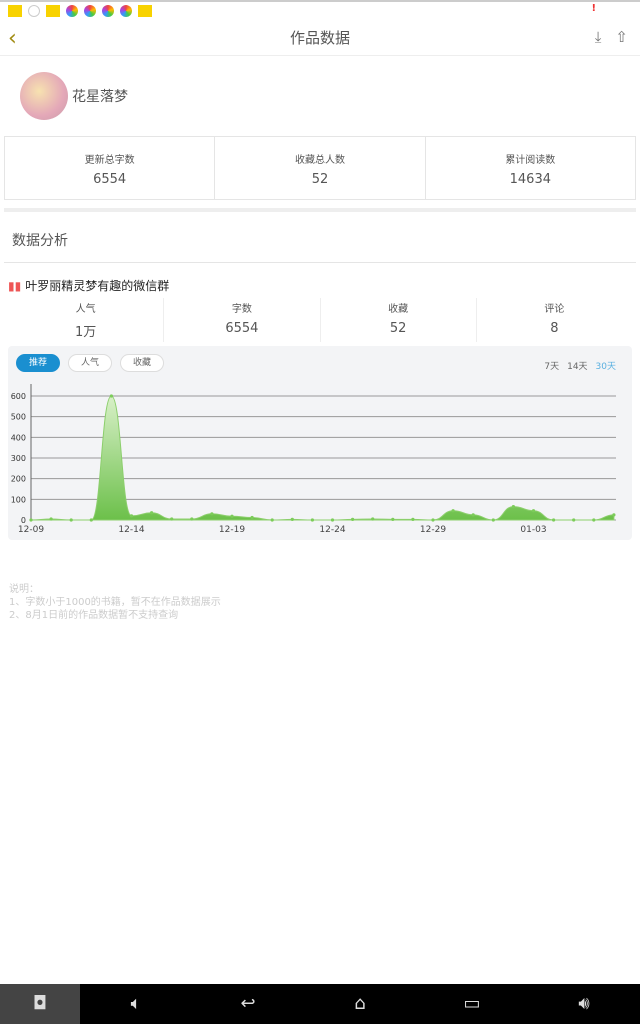 Image resolution: width=640 pixels, height=1024 pixels. I want to click on tab-recommend: 推荐, so click(38, 363).